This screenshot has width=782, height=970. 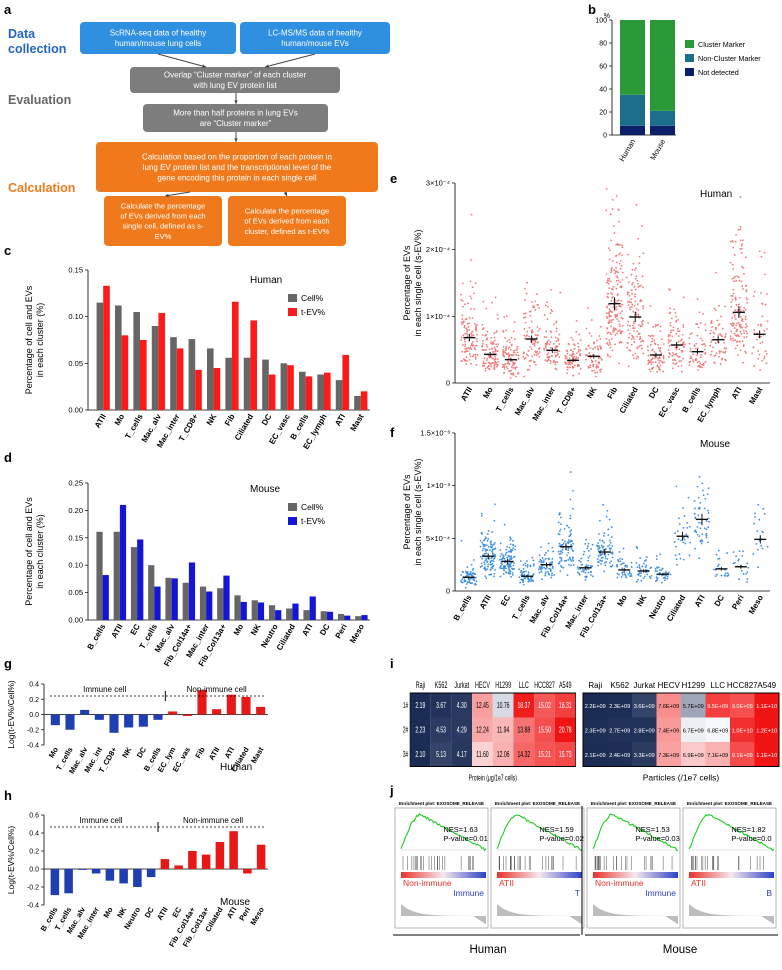 I want to click on i-axis-label: Particles (/1e7 cells), so click(x=681, y=778).